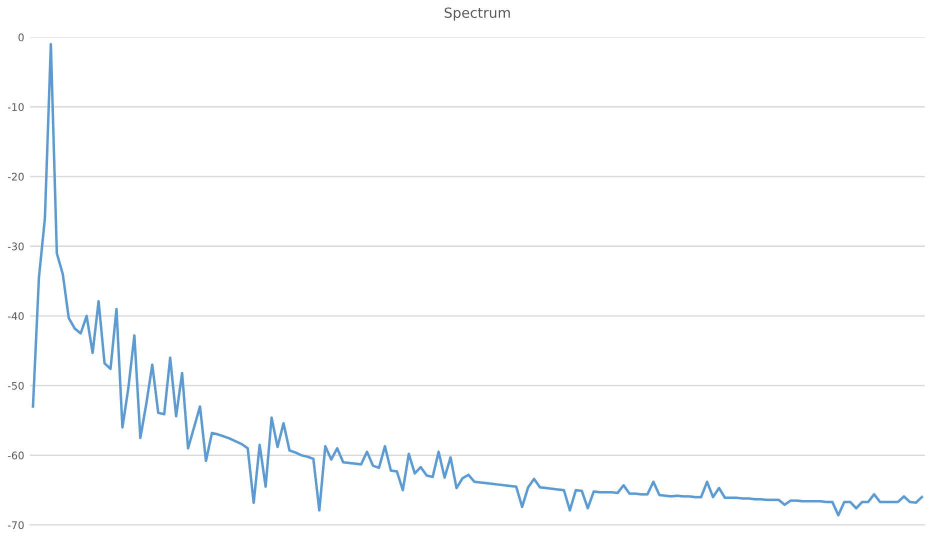  Describe the element at coordinates (16, 525) in the screenshot. I see `y-tick-label: -70` at that location.